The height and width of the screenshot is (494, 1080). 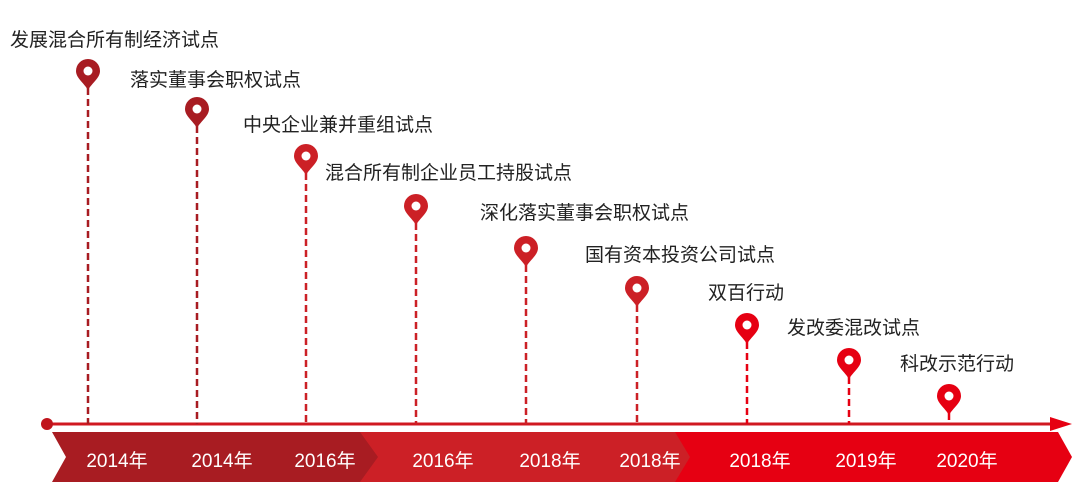 I want to click on event-label: 国有资本投资公司试点, so click(x=680, y=255).